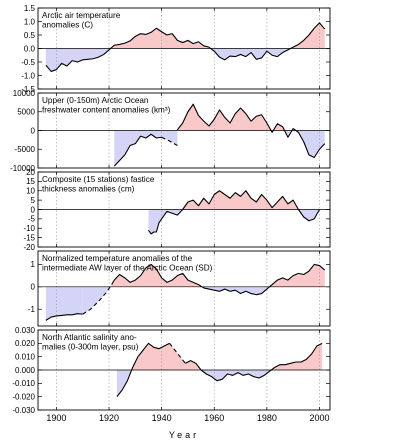  Describe the element at coordinates (30, 181) in the screenshot. I see `panel-3-ytick-label: 15` at that location.